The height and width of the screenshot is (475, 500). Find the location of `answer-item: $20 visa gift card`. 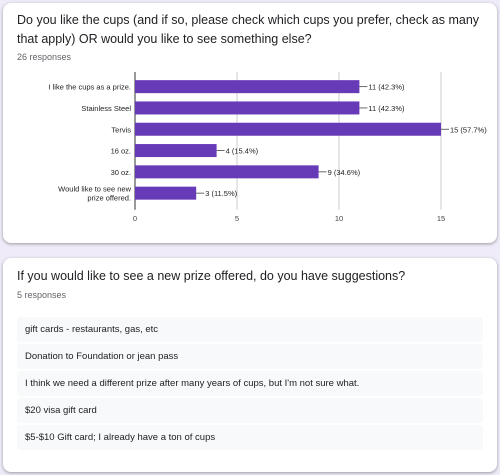

answer-item: $20 visa gift card is located at coordinates (250, 410).